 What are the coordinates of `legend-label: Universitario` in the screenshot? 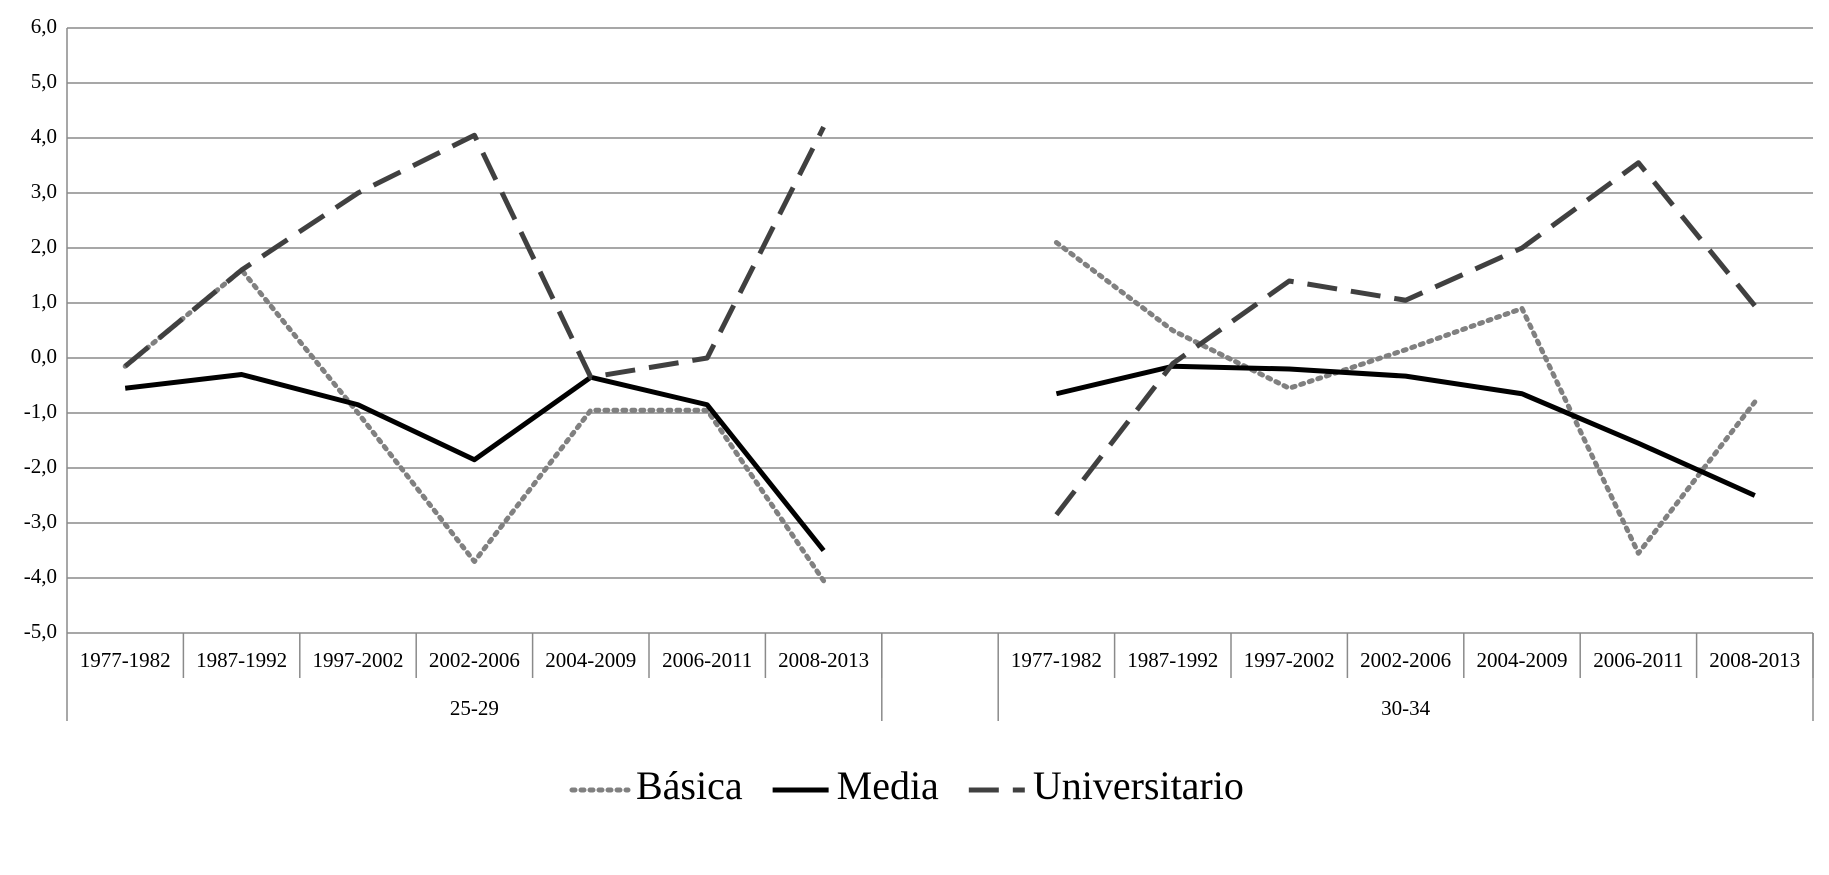 It's located at (1138, 785).